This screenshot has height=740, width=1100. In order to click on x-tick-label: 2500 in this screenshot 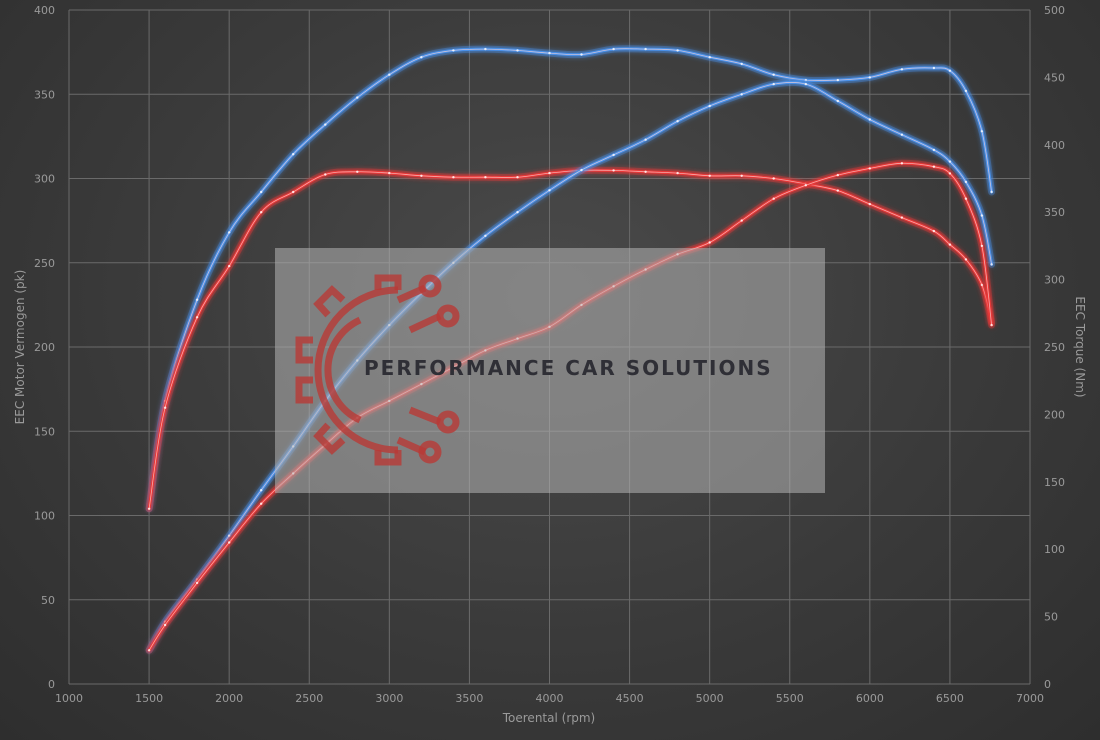, I will do `click(309, 698)`.